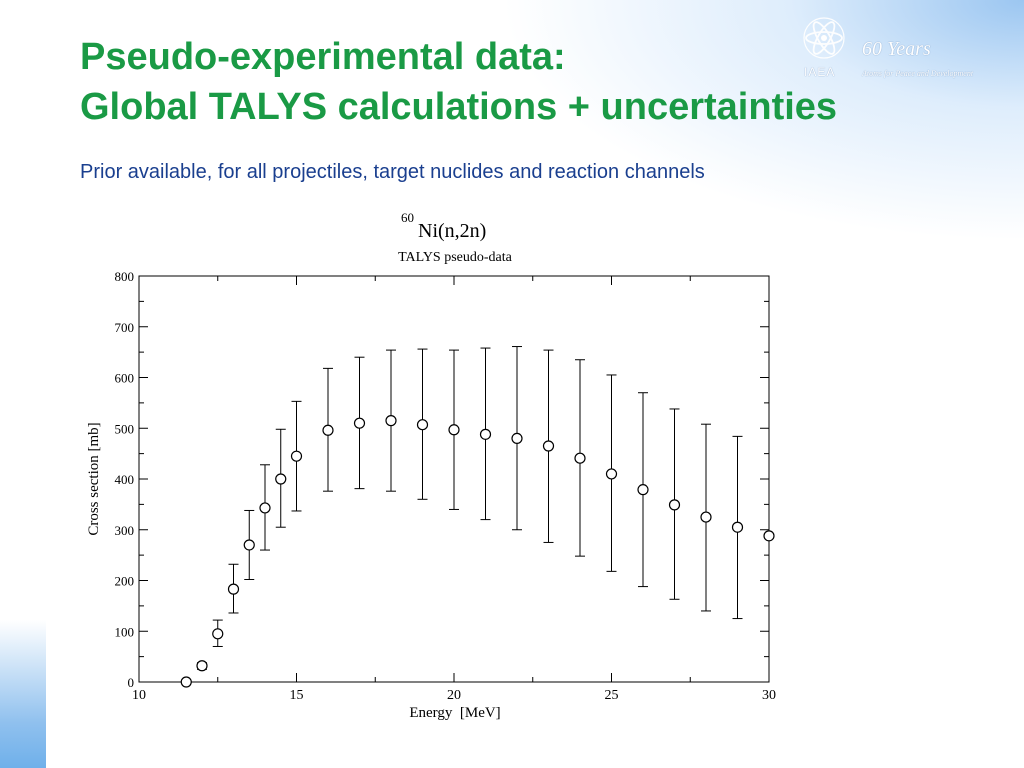 This screenshot has height=768, width=1024. Describe the element at coordinates (454, 713) in the screenshot. I see `x-axis-label: Energy [MeV]` at that location.